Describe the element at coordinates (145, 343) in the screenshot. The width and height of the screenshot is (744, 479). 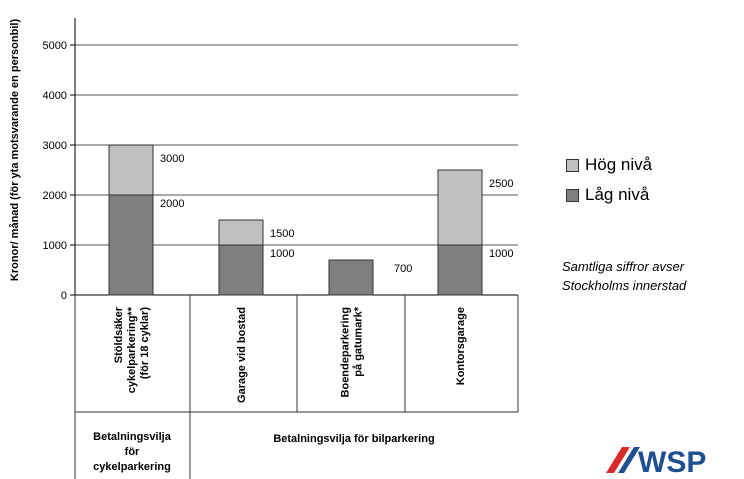
I see `category-label: (för 18 cyklar)` at that location.